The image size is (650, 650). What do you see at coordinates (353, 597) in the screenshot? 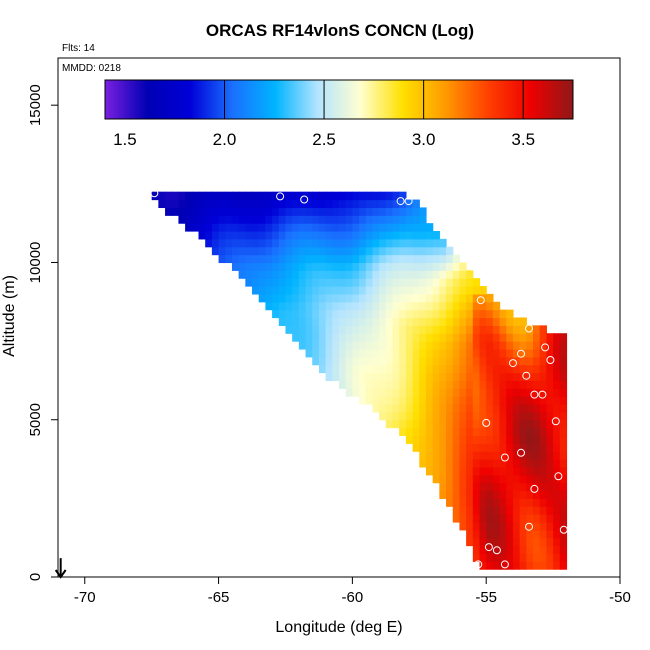
I see `x-tick-label: -60` at bounding box center [353, 597].